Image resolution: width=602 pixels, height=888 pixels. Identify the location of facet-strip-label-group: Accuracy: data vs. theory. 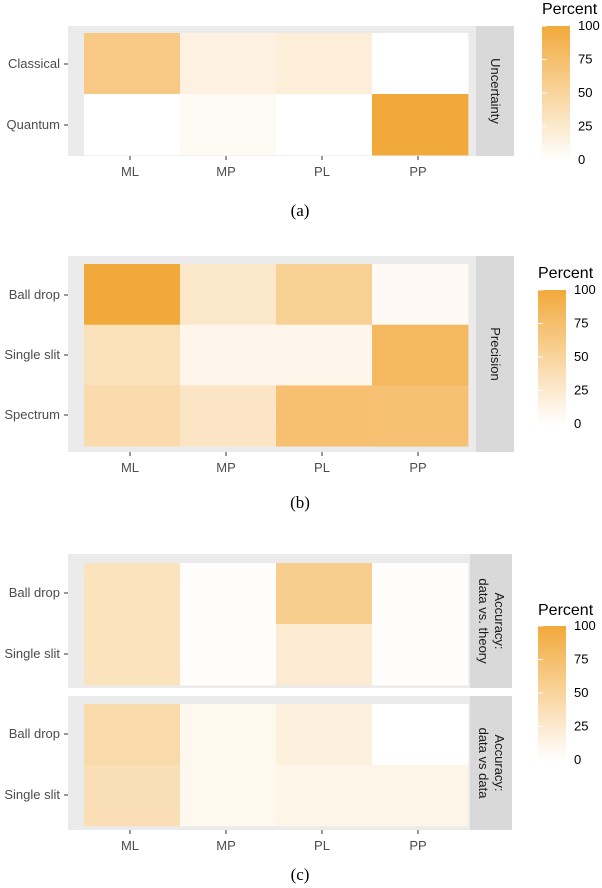
(491, 621).